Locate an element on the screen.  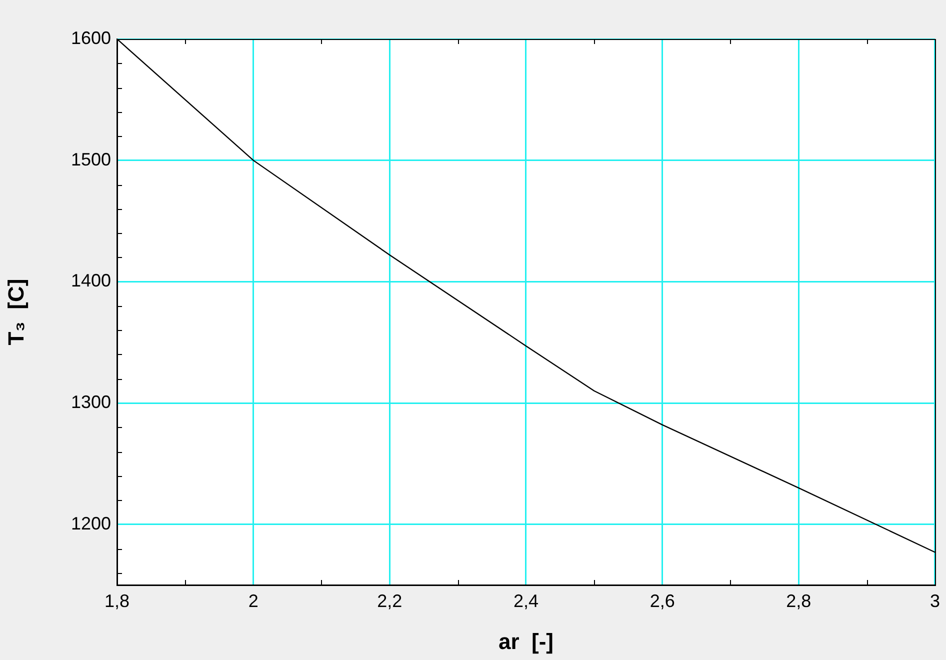
y-tick-label: 1300 is located at coordinates (90, 402).